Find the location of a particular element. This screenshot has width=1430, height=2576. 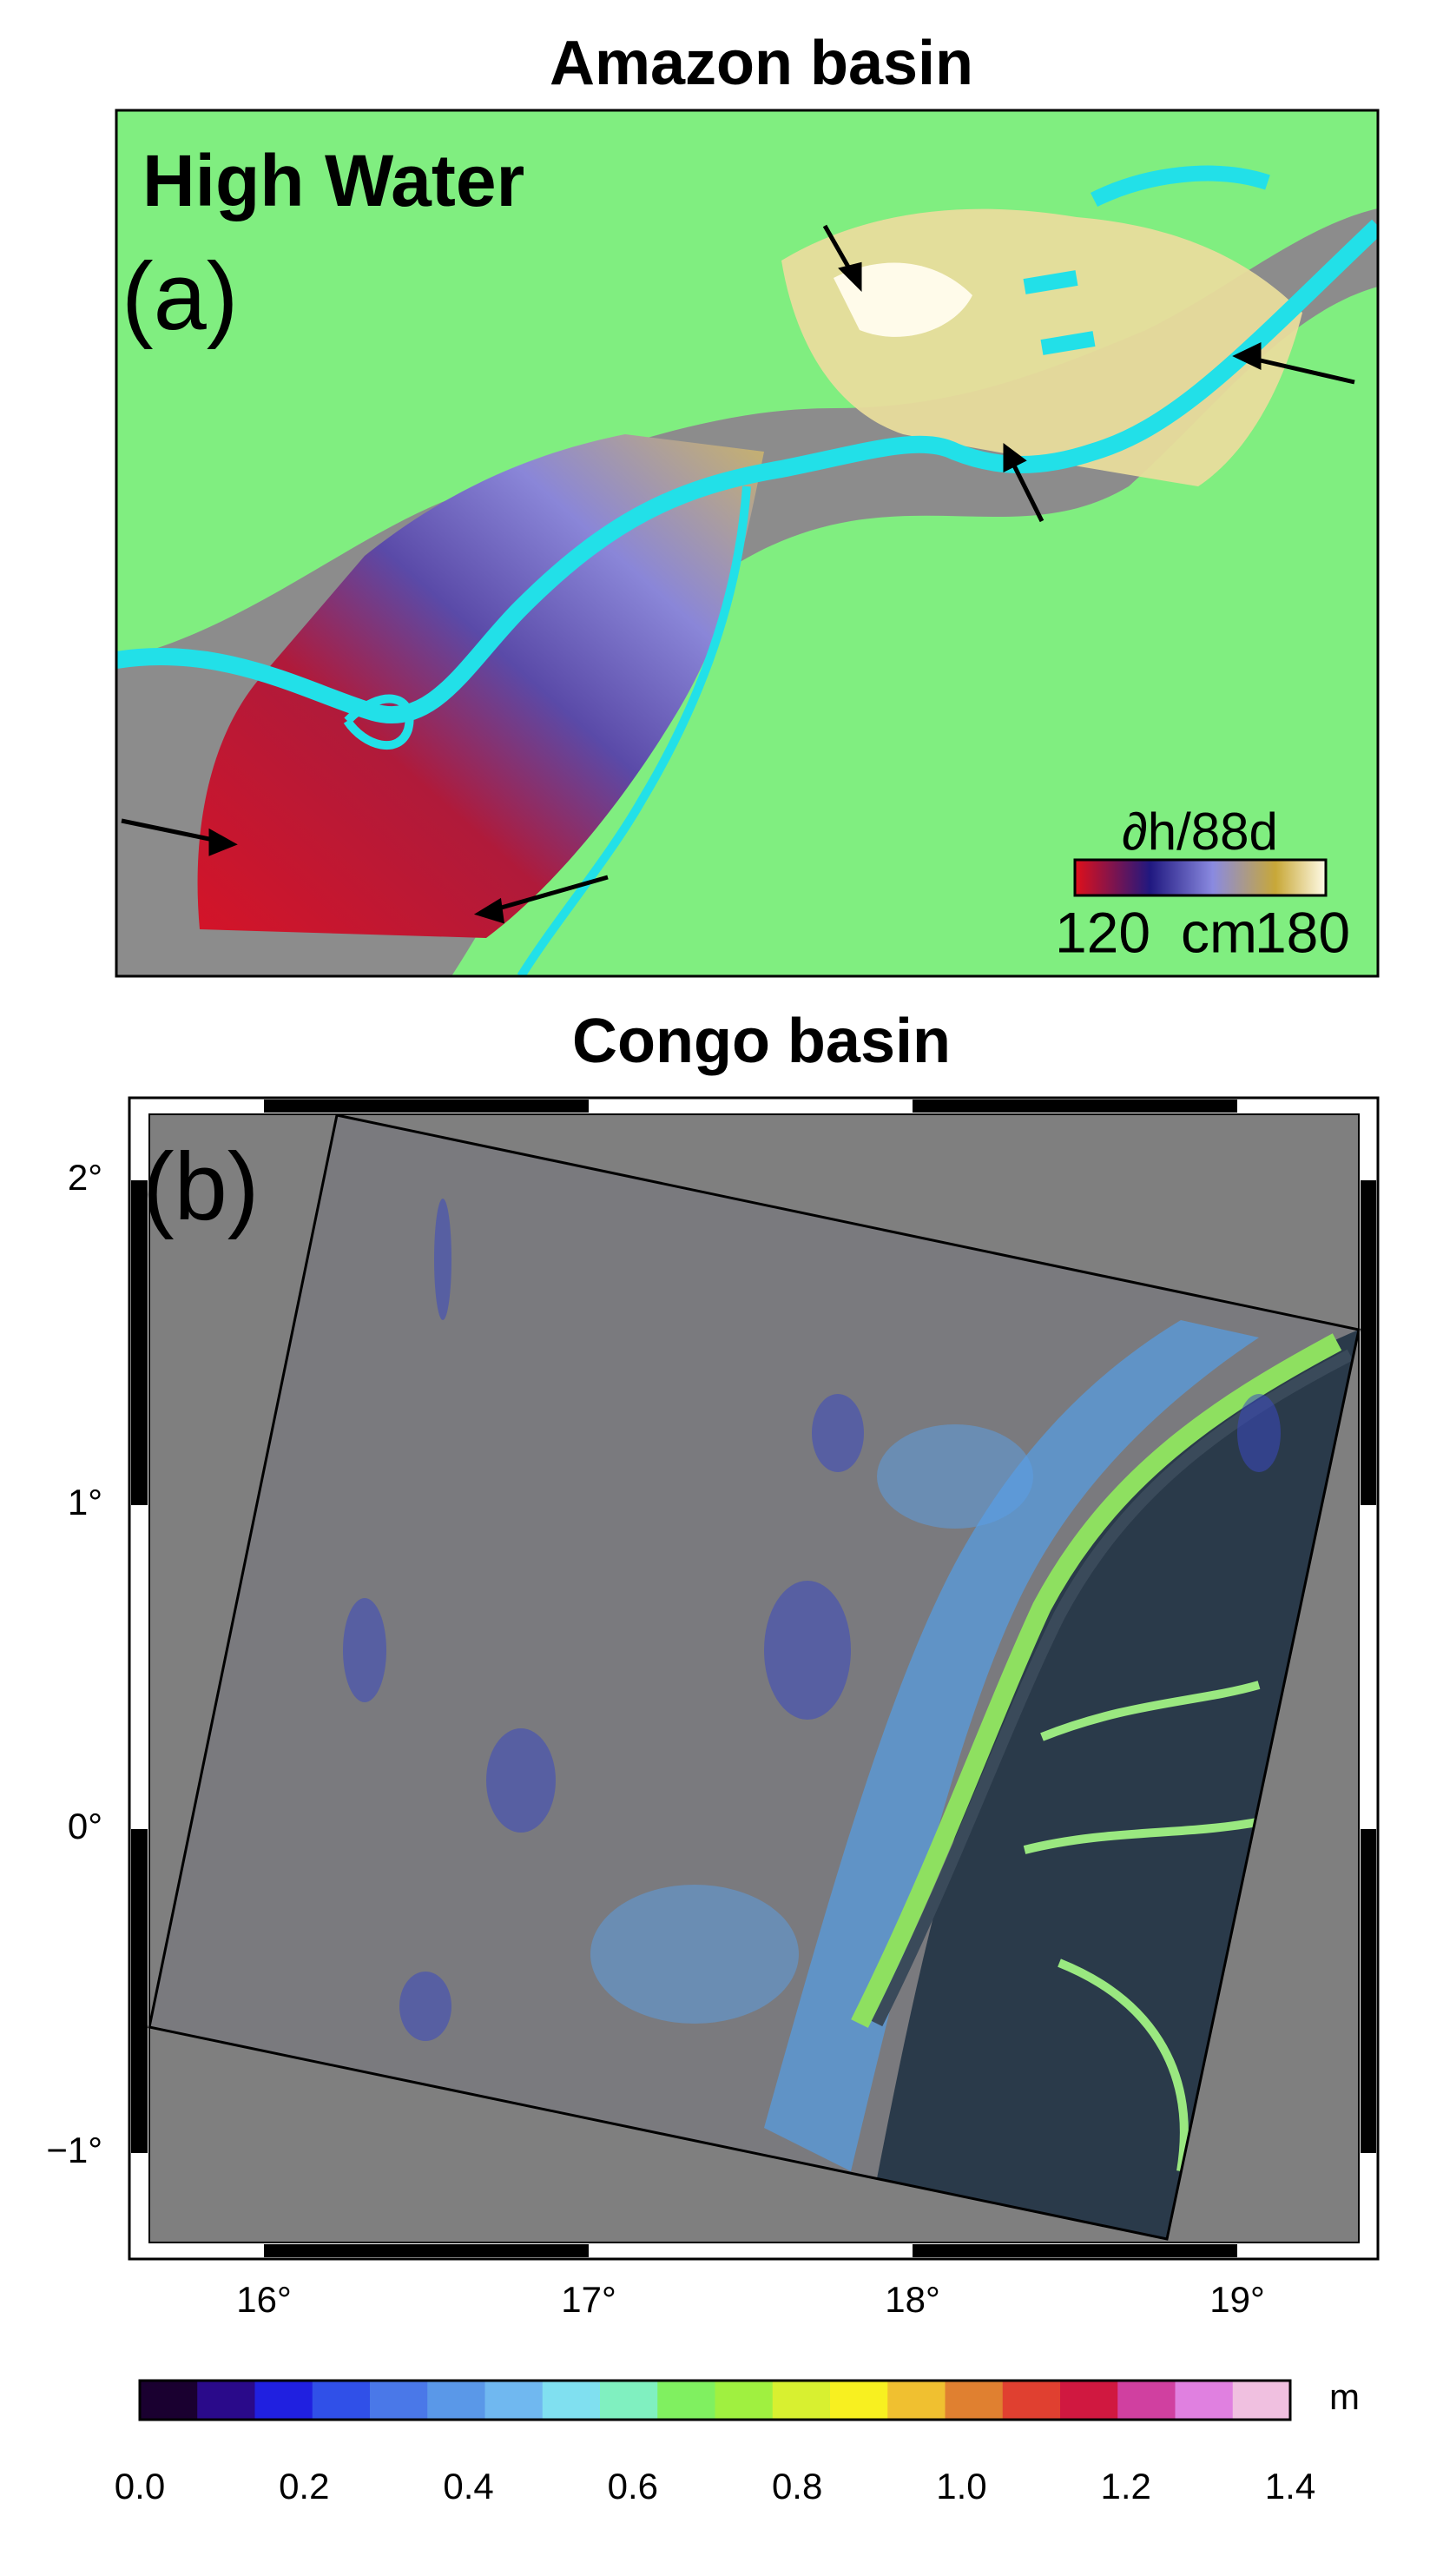

panel-letter: (a) is located at coordinates (180, 297).